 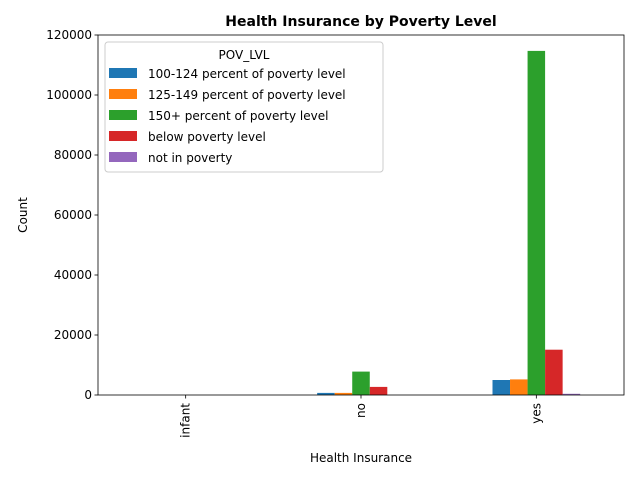 I want to click on legend-label: below poverty level, so click(x=207, y=137).